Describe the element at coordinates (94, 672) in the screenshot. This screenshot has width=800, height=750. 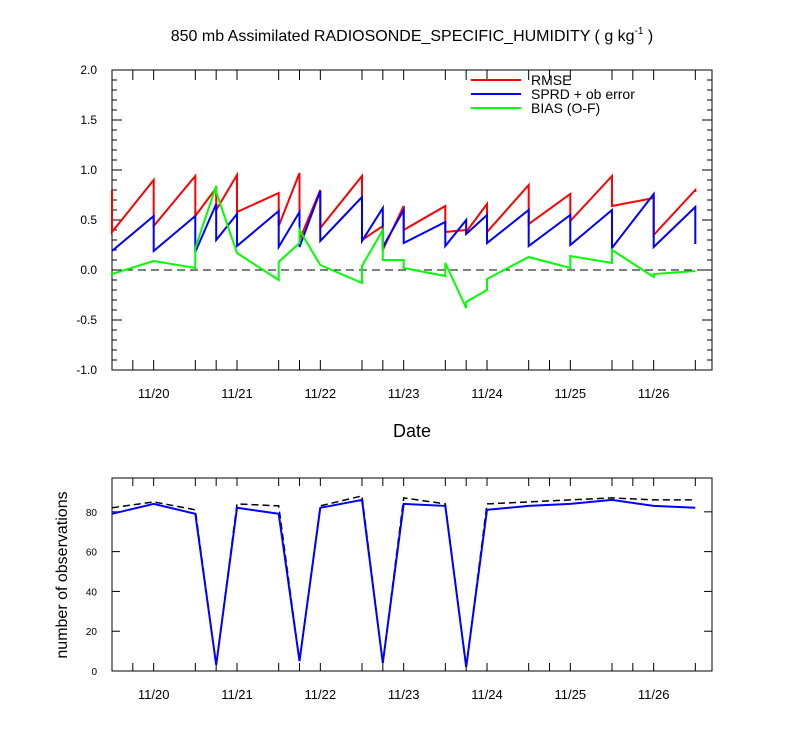
I see `y-tick-label: 0` at that location.